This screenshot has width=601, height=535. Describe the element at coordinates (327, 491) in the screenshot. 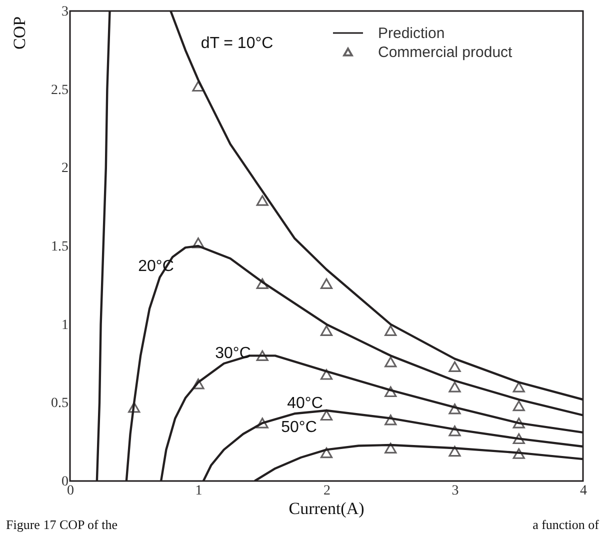

I see `x-tick-label: 2` at that location.